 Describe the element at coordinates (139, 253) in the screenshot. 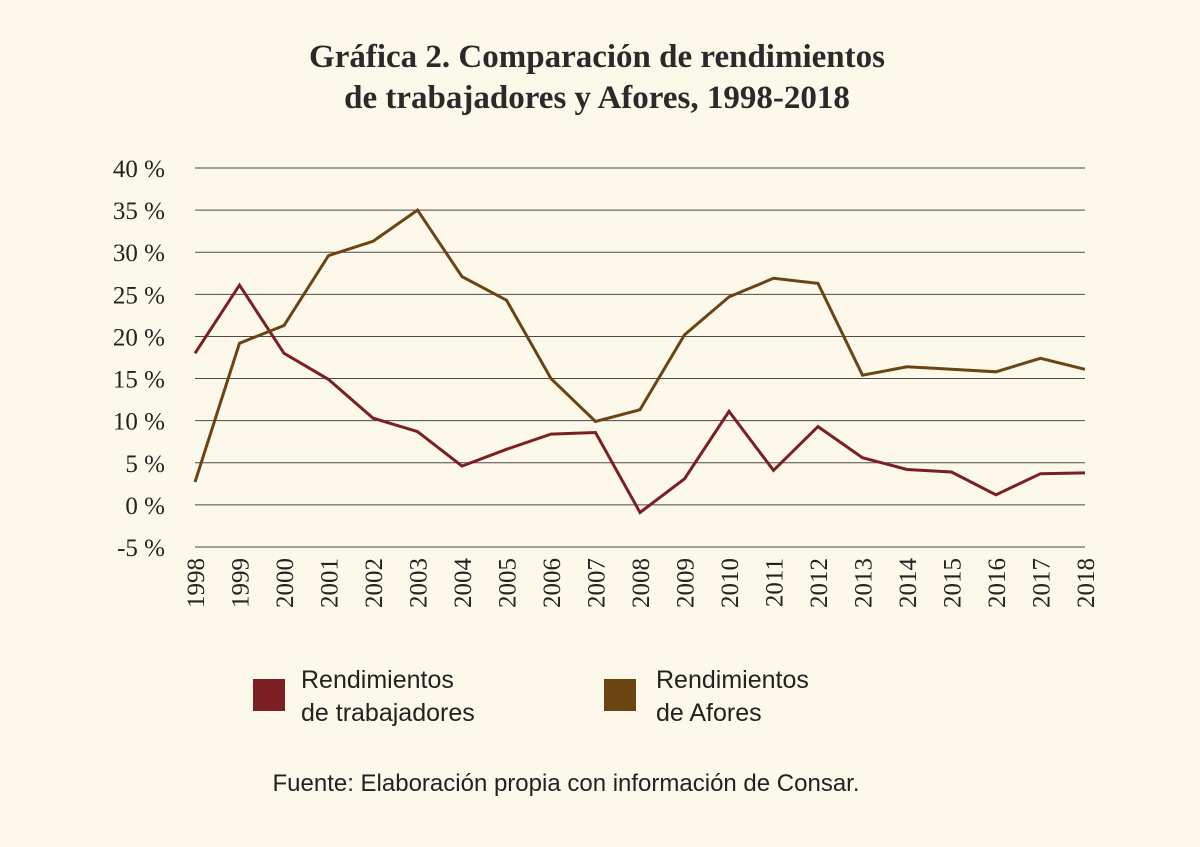

I see `y-tick-label: 30 %` at that location.